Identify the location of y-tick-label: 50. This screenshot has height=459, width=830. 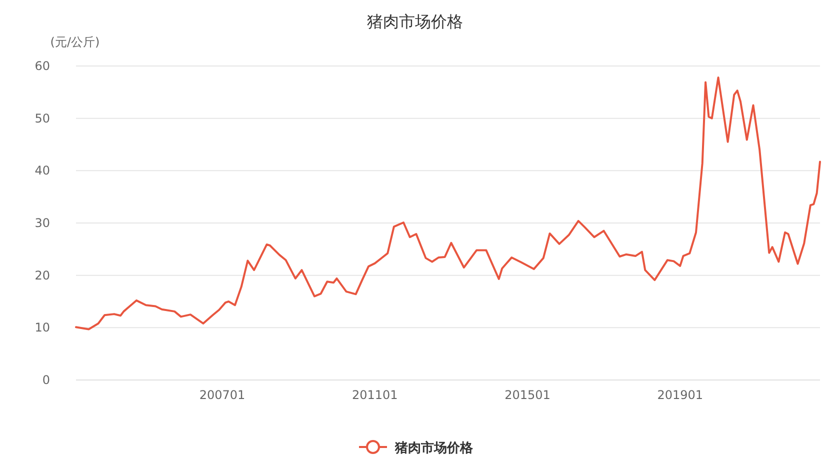
(42, 118).